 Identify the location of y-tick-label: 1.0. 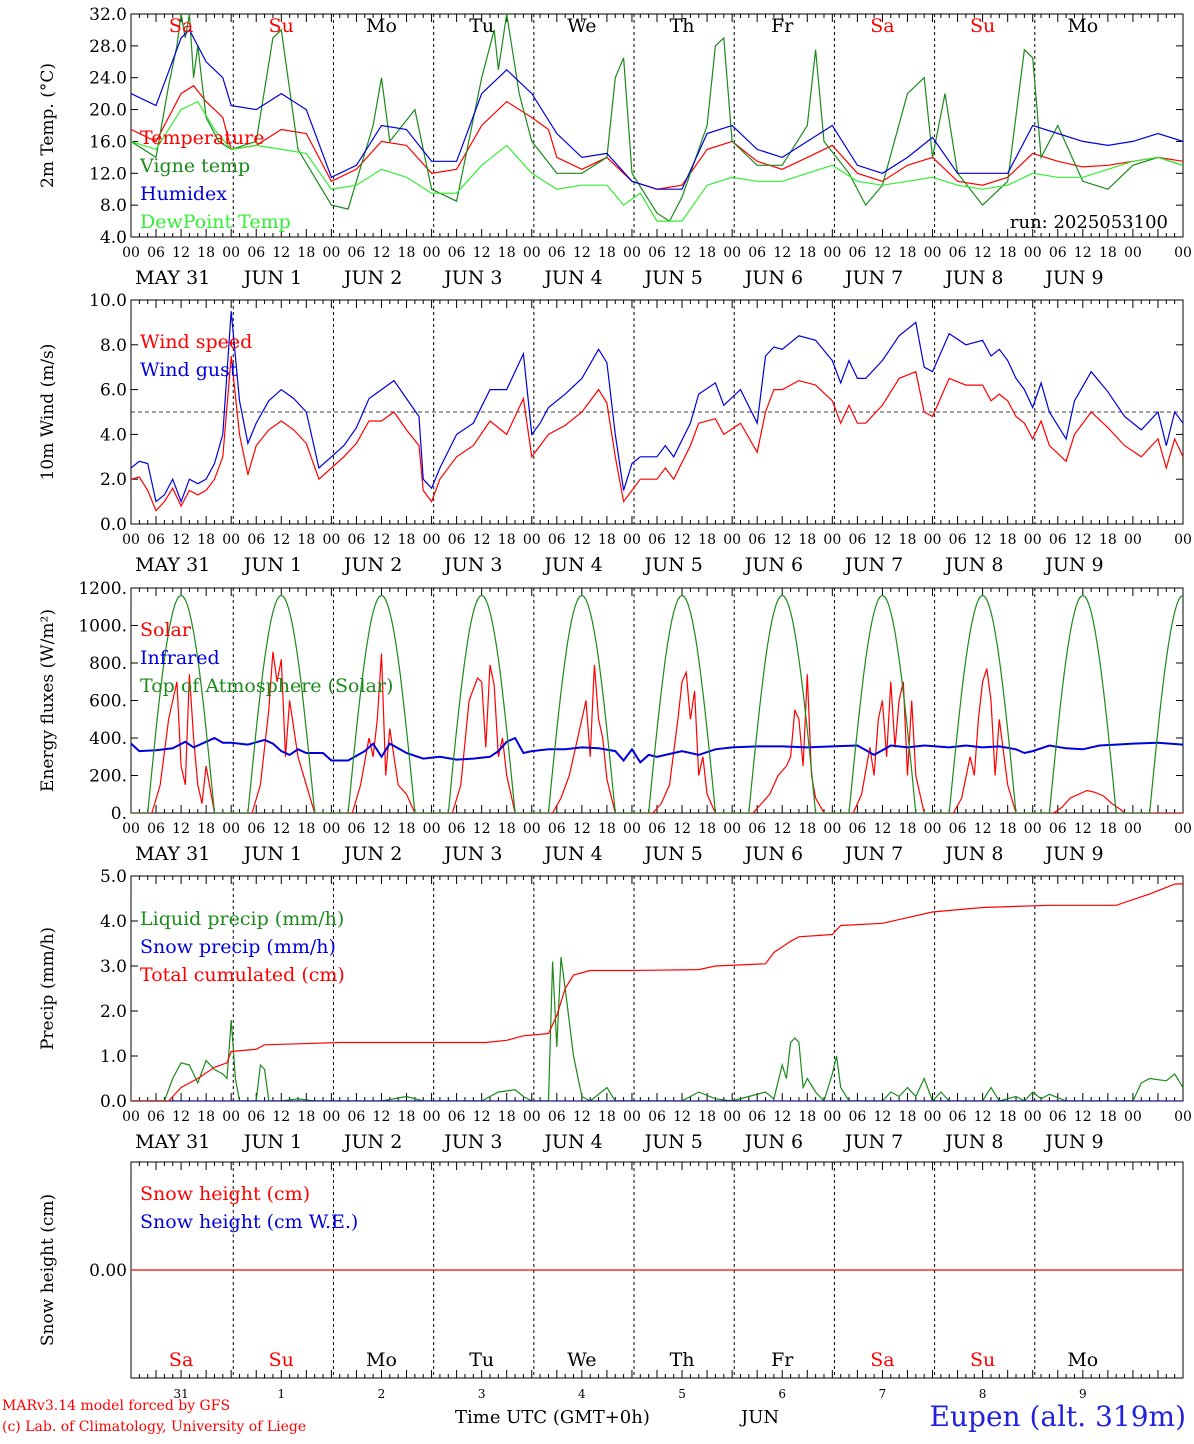
(113, 1057).